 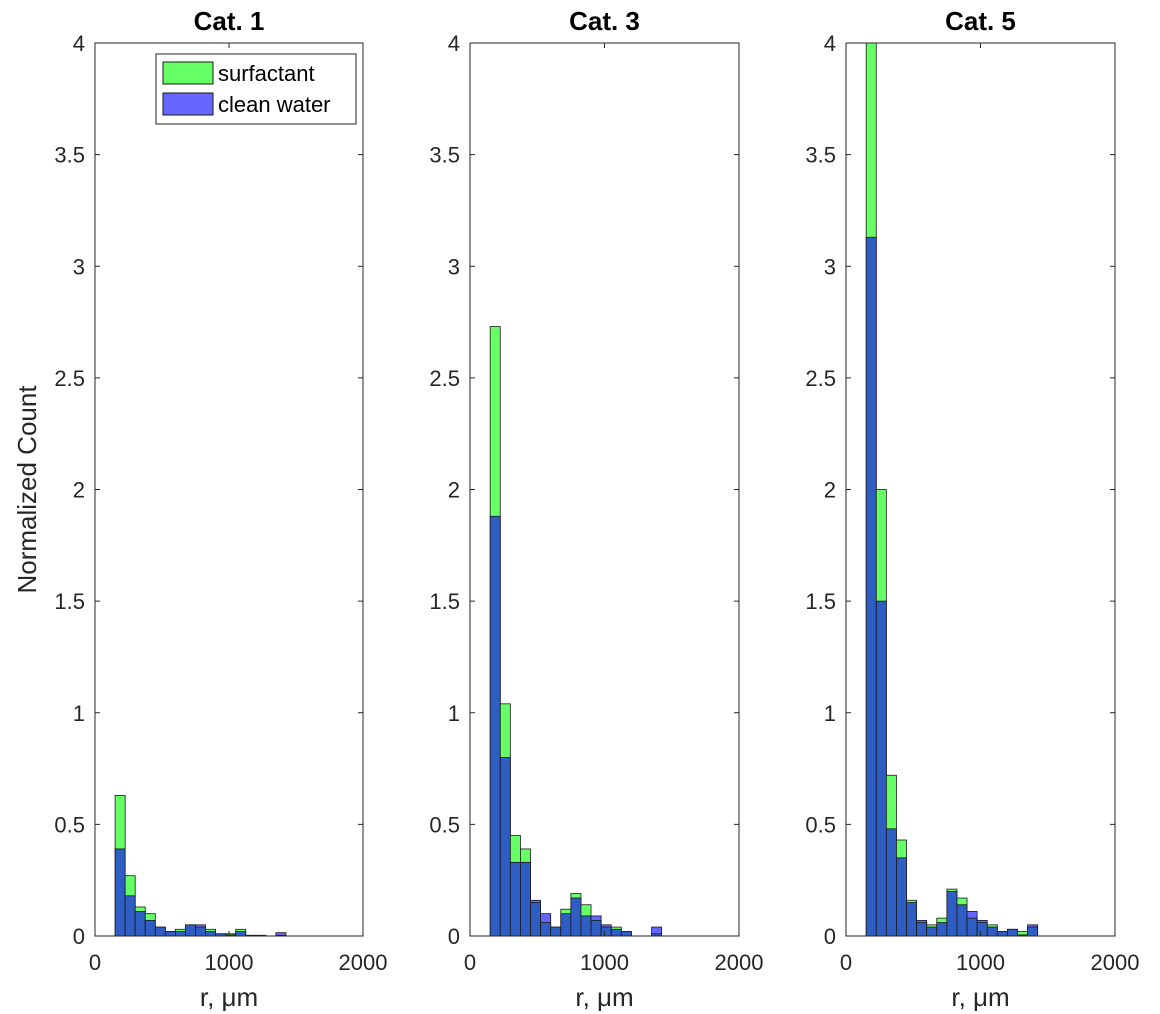 What do you see at coordinates (266, 73) in the screenshot?
I see `legend-label: surfactant` at bounding box center [266, 73].